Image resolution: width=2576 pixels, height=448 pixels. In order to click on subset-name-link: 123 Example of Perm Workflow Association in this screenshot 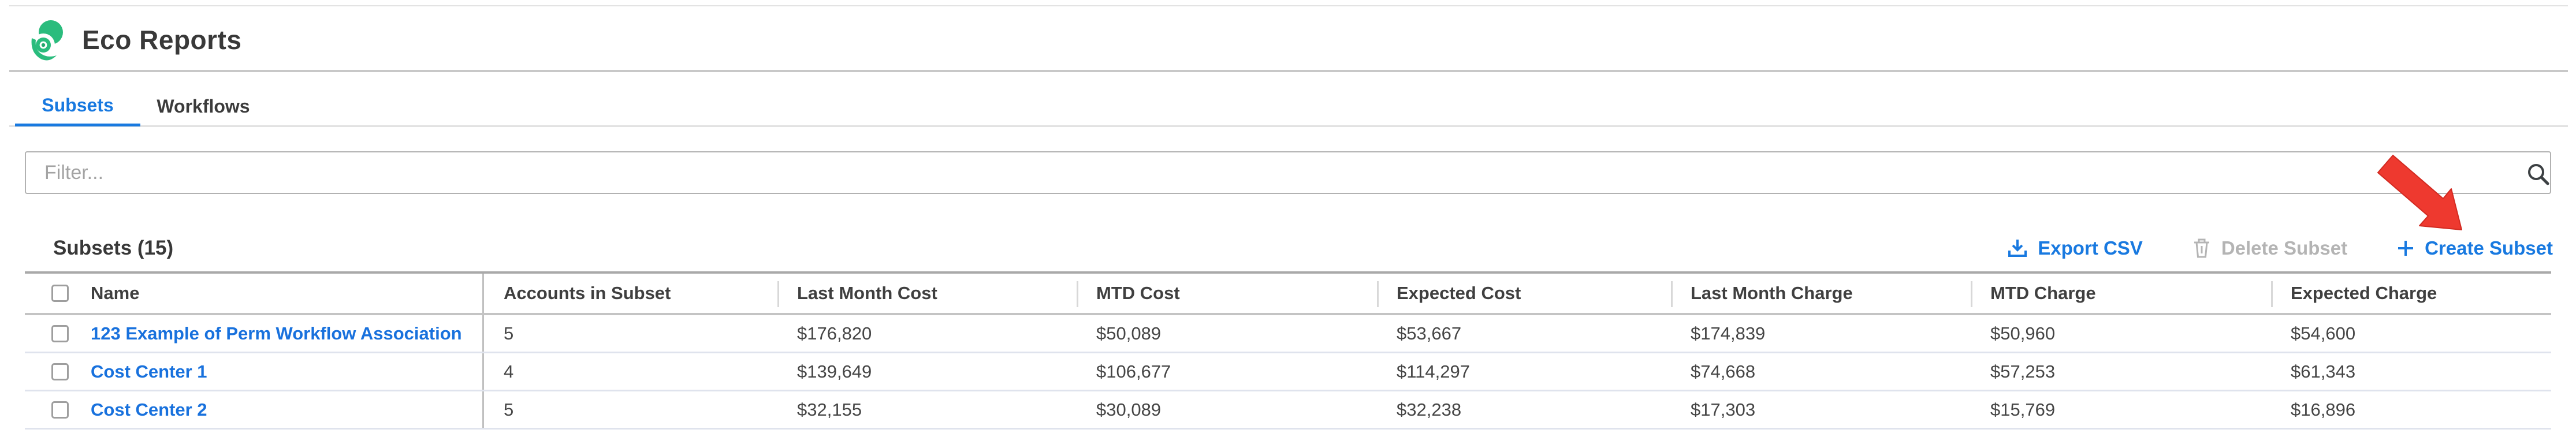, I will do `click(277, 333)`.